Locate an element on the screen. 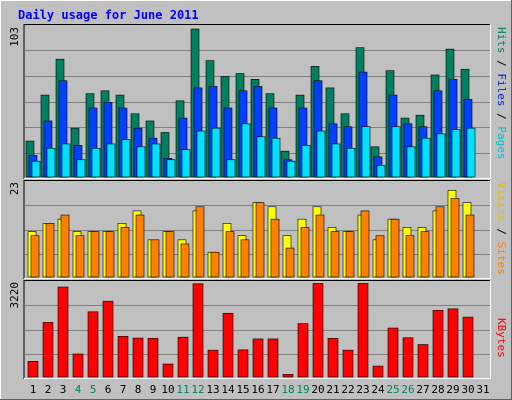  x-tick-label: 20 is located at coordinates (317, 389).